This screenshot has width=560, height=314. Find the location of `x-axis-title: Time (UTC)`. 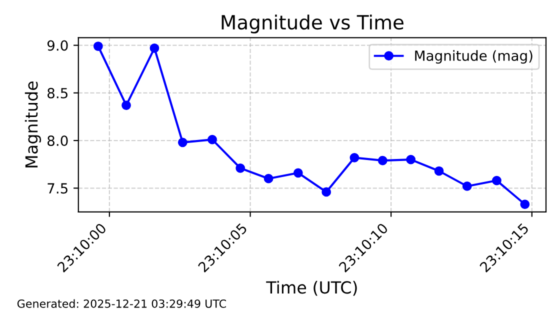

x-axis-title: Time (UTC) is located at coordinates (311, 288).